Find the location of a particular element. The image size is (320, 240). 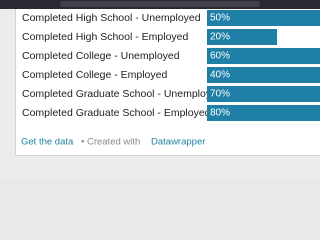

category-label: Completed High School - Unemployed is located at coordinates (111, 18).